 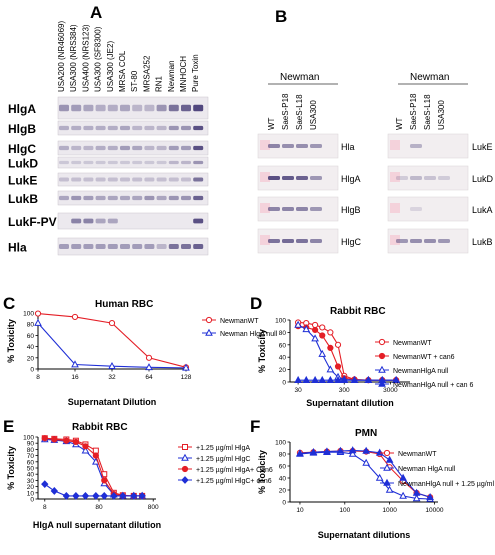 I want to click on x-tick-label: 10, so click(x=300, y=510).